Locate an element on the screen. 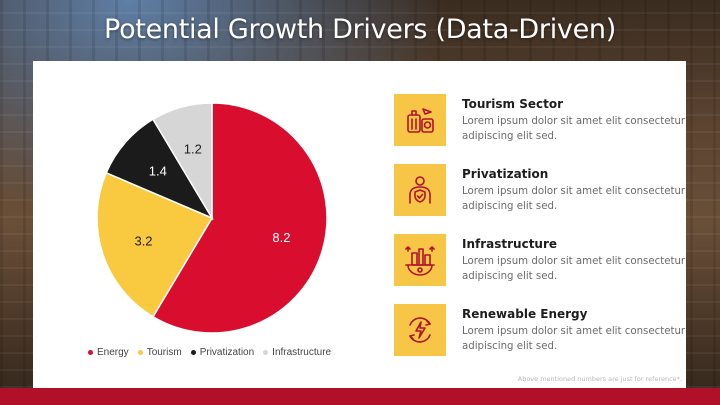 The height and width of the screenshot is (405, 720). legend-item-energy: Energy is located at coordinates (108, 352).